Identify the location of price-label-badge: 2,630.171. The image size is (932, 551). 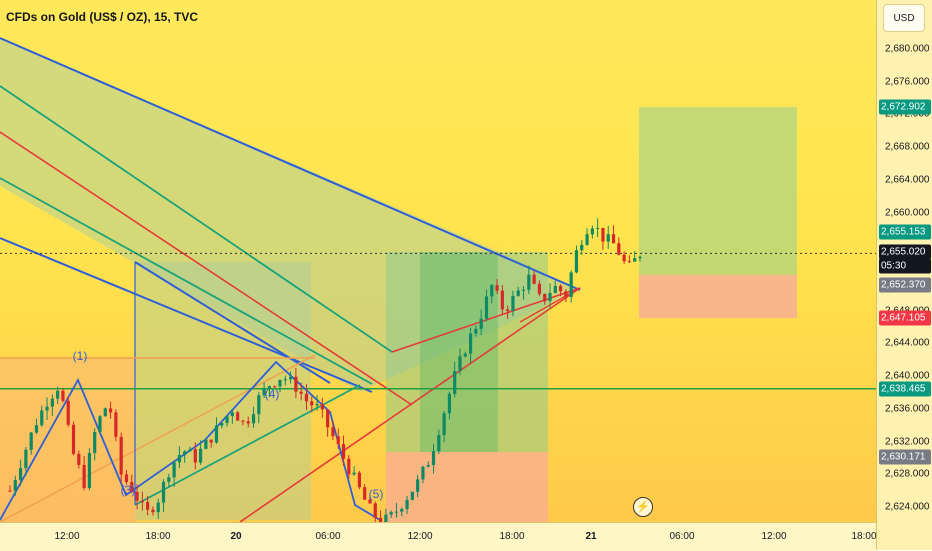
(905, 457).